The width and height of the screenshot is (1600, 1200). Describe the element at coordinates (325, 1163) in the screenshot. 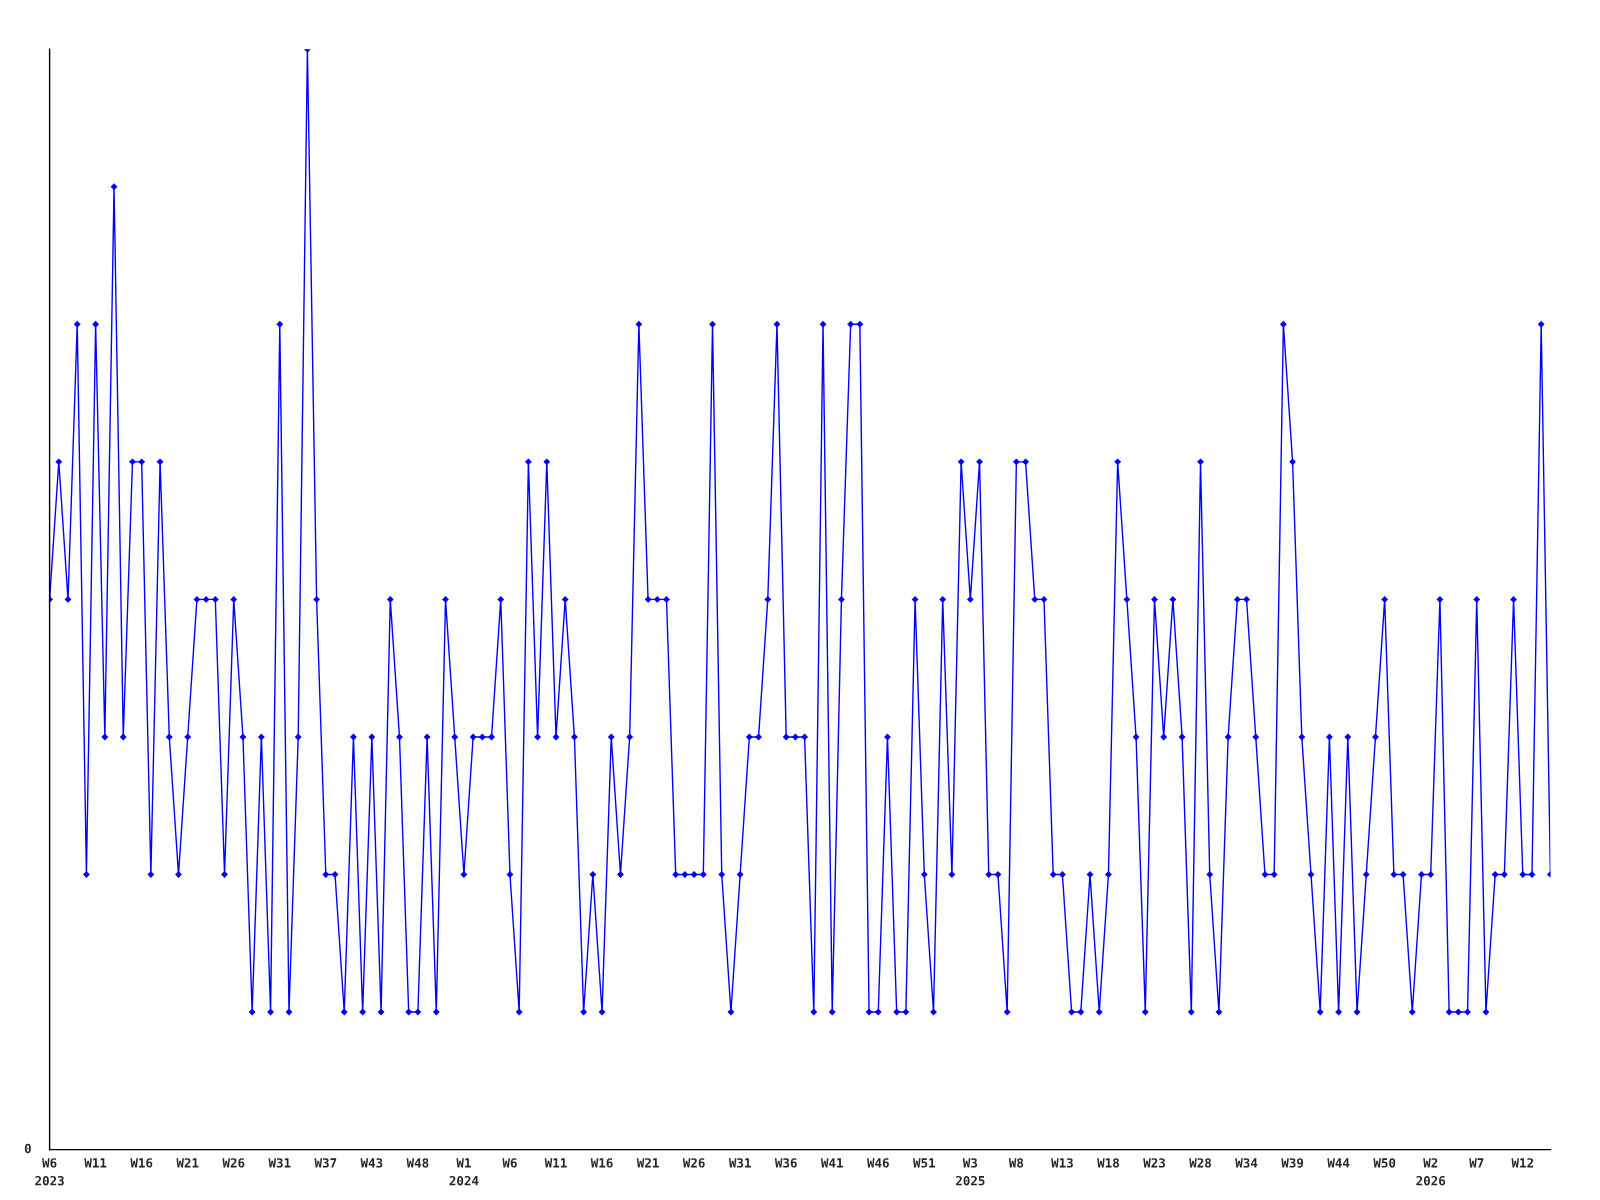

I see `x-tick-label: W37` at that location.